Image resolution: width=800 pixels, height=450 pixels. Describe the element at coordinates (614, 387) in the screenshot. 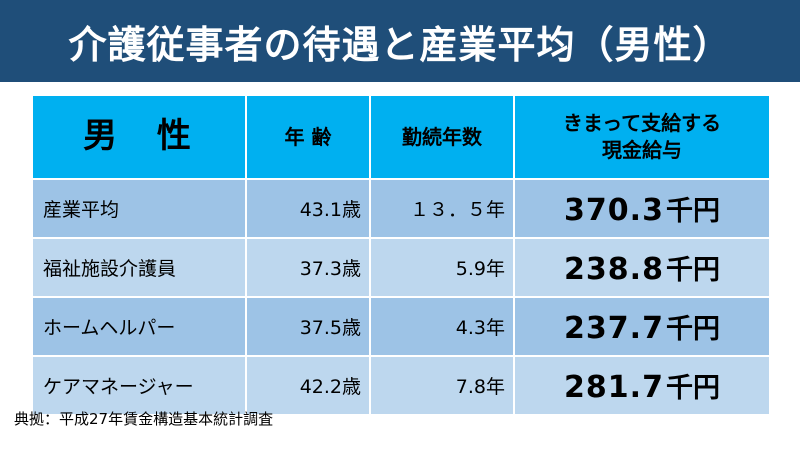

I see `pay-value: 281.7` at that location.